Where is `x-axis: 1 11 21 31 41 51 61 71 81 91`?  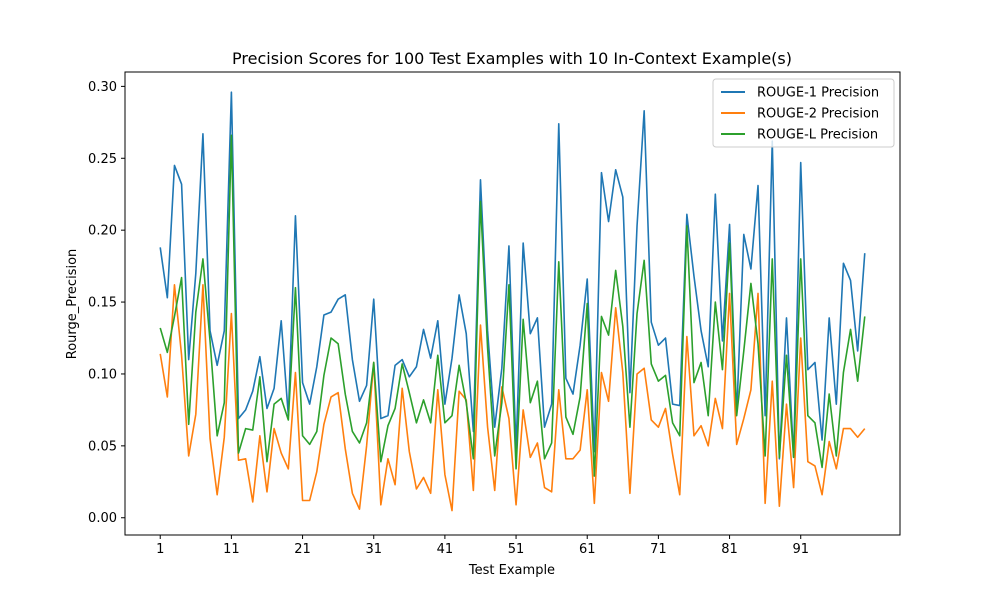 x-axis: 1 11 21 31 41 51 61 71 81 91 is located at coordinates (482, 546).